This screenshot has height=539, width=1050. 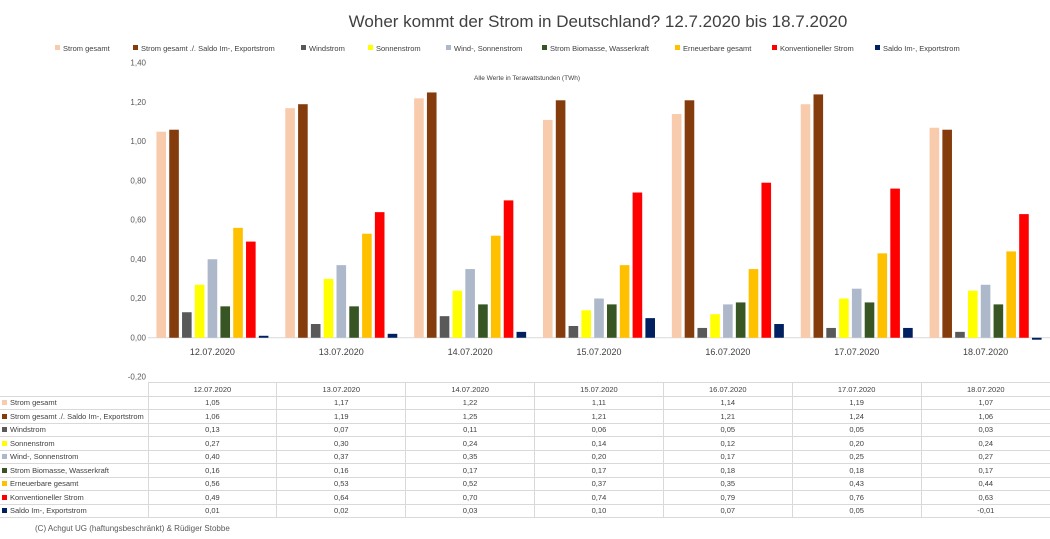 I want to click on table-row-label: Konventioneller Strom, so click(x=74, y=497).